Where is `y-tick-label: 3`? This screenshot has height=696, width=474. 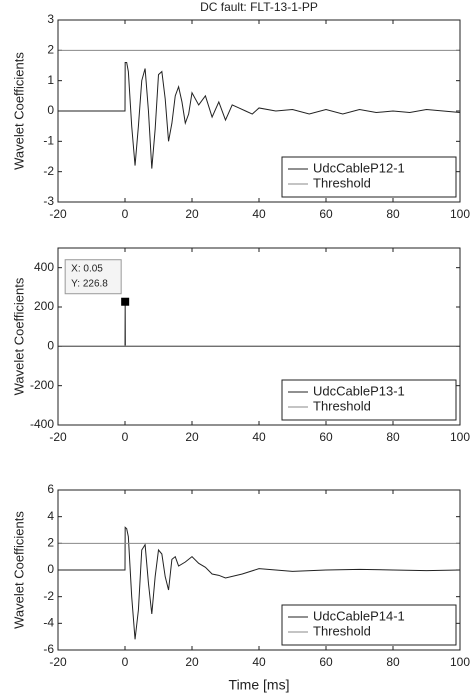 y-tick-label: 3 is located at coordinates (50, 19).